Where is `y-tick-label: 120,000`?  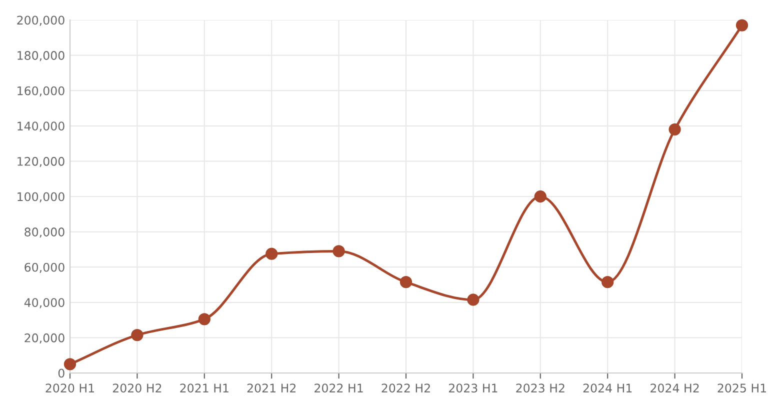
y-tick-label: 120,000 is located at coordinates (41, 162).